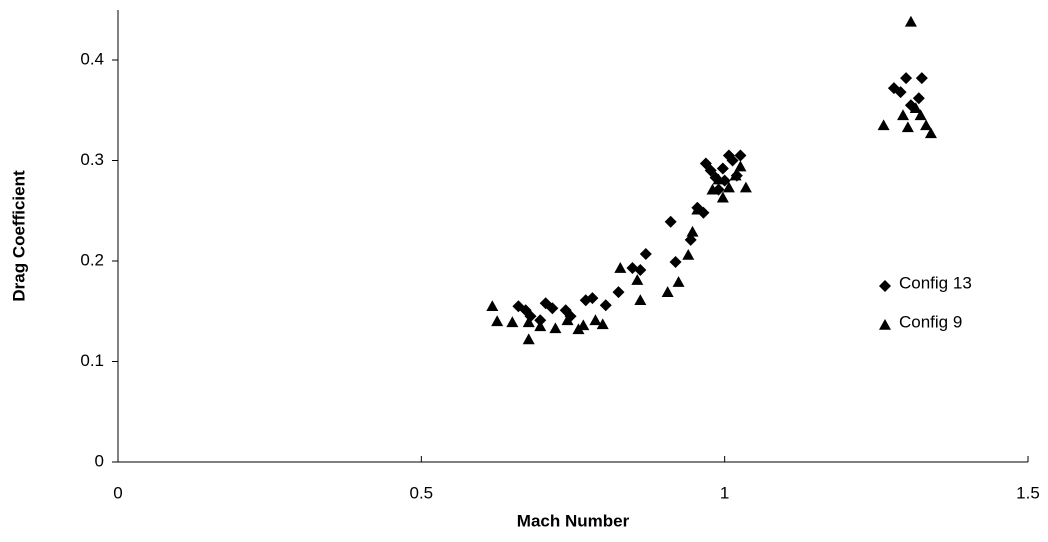  Describe the element at coordinates (1028, 492) in the screenshot. I see `x-tick-label: 1.5` at that location.